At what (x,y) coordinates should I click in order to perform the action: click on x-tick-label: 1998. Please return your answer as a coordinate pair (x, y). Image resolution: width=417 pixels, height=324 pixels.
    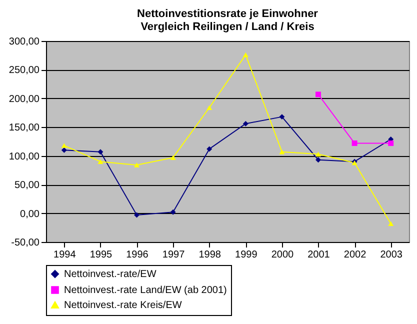
    Looking at the image, I should click on (210, 255).